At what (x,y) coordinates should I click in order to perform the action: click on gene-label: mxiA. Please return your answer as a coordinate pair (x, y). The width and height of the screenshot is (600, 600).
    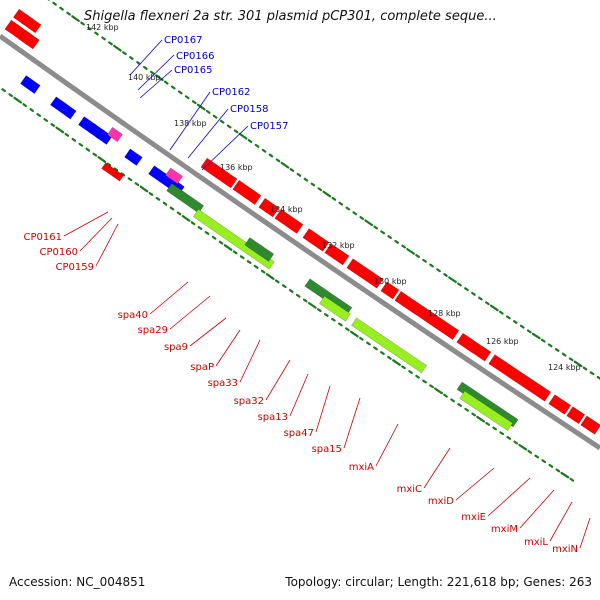
    Looking at the image, I should click on (361, 467).